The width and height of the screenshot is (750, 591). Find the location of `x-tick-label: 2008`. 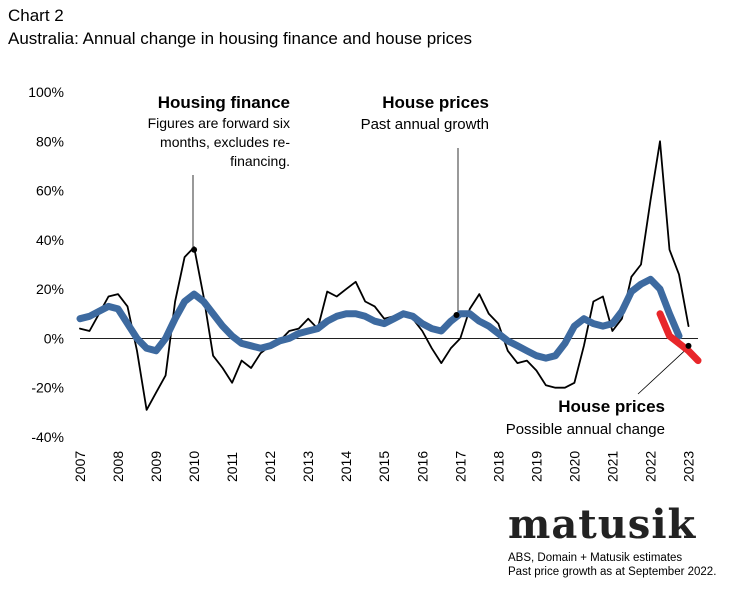

x-tick-label: 2008 is located at coordinates (118, 466).